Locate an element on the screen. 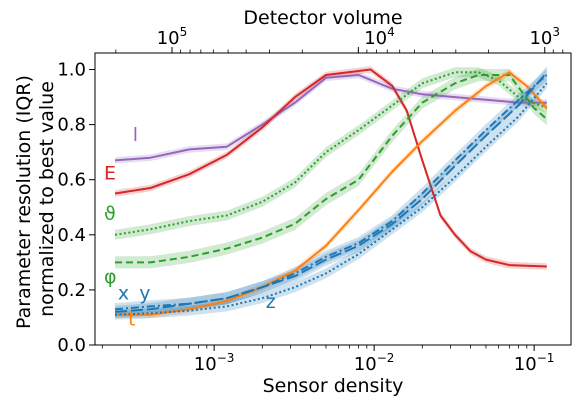  series-label-0: l is located at coordinates (135, 135).